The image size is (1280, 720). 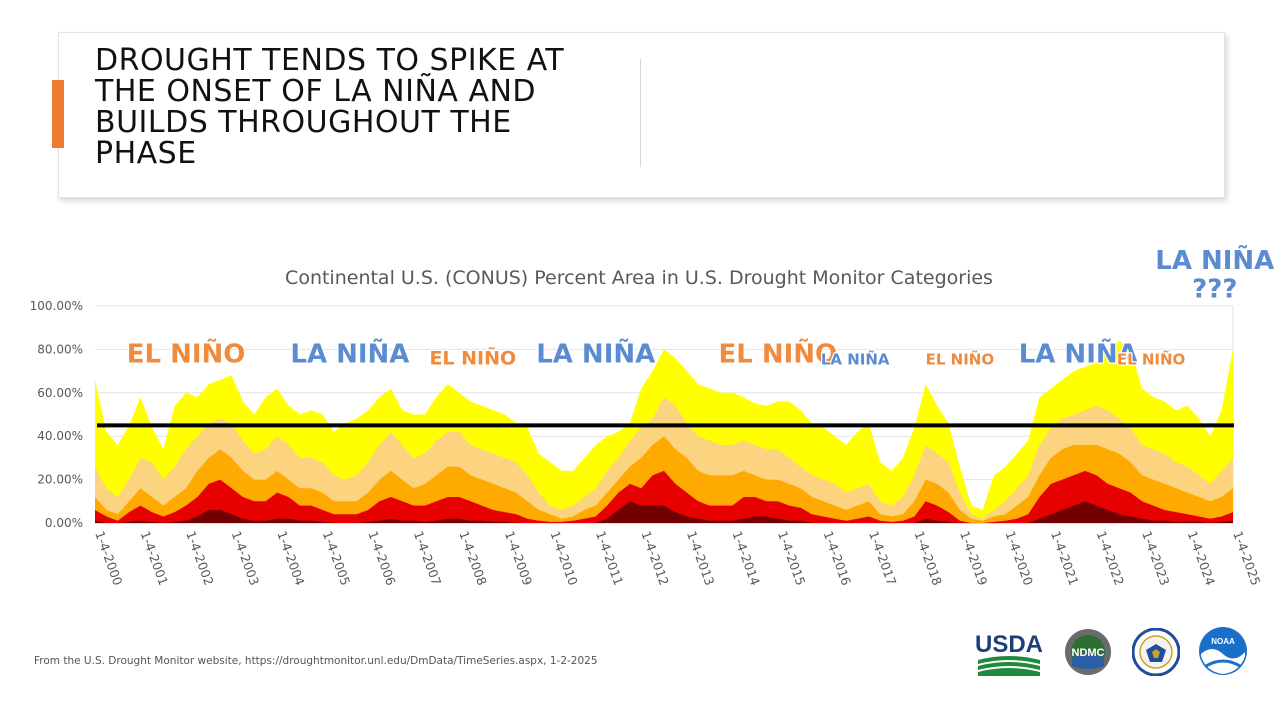 I want to click on x-tick-label: 1-4-2018, so click(x=929, y=558).